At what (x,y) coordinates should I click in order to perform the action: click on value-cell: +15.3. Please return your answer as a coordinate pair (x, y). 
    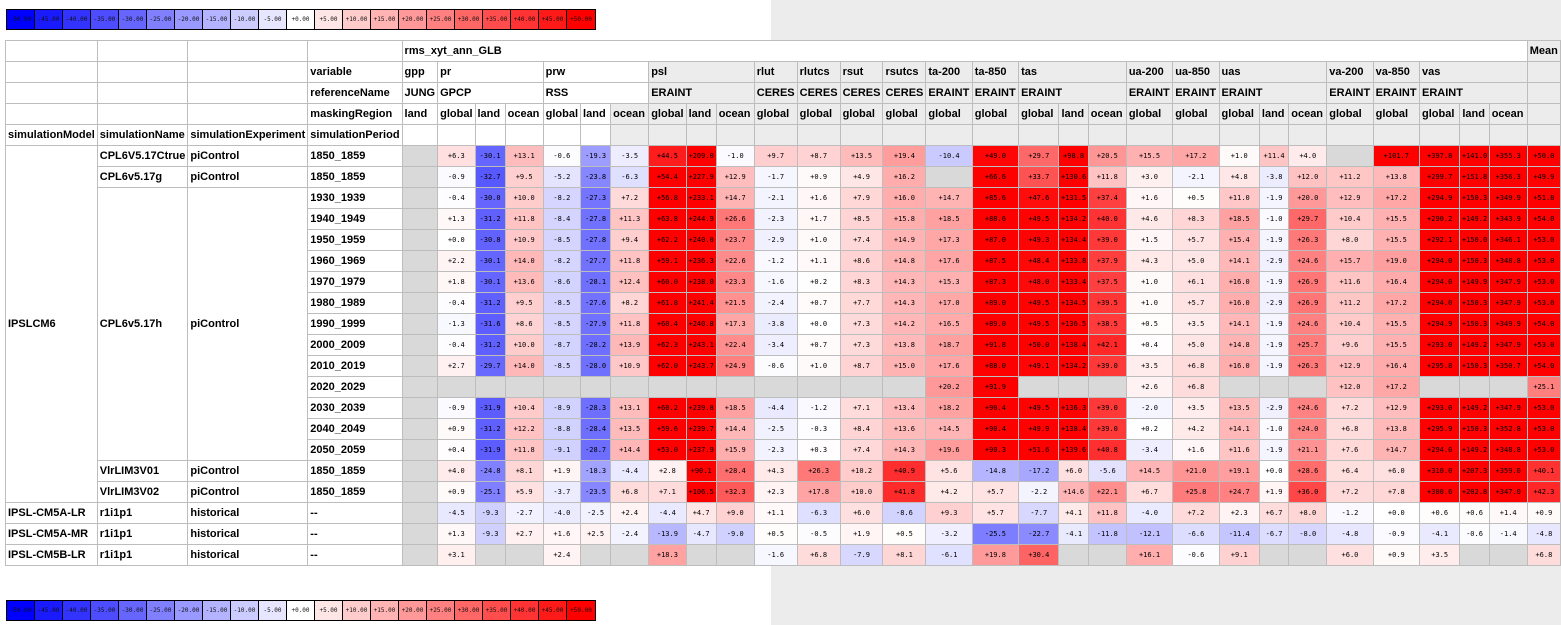
    Looking at the image, I should click on (949, 282).